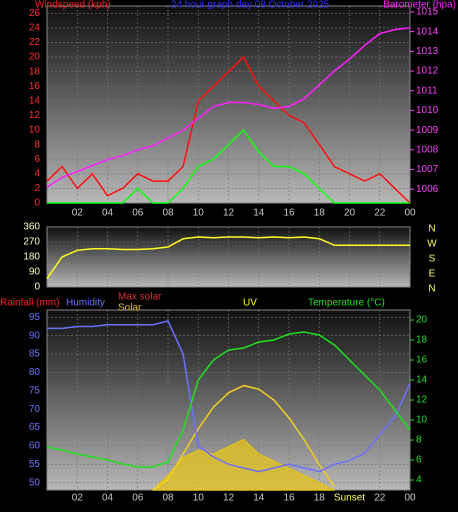 This screenshot has width=458, height=512. What do you see at coordinates (35, 409) in the screenshot?
I see `y-tick-label: 70` at bounding box center [35, 409].